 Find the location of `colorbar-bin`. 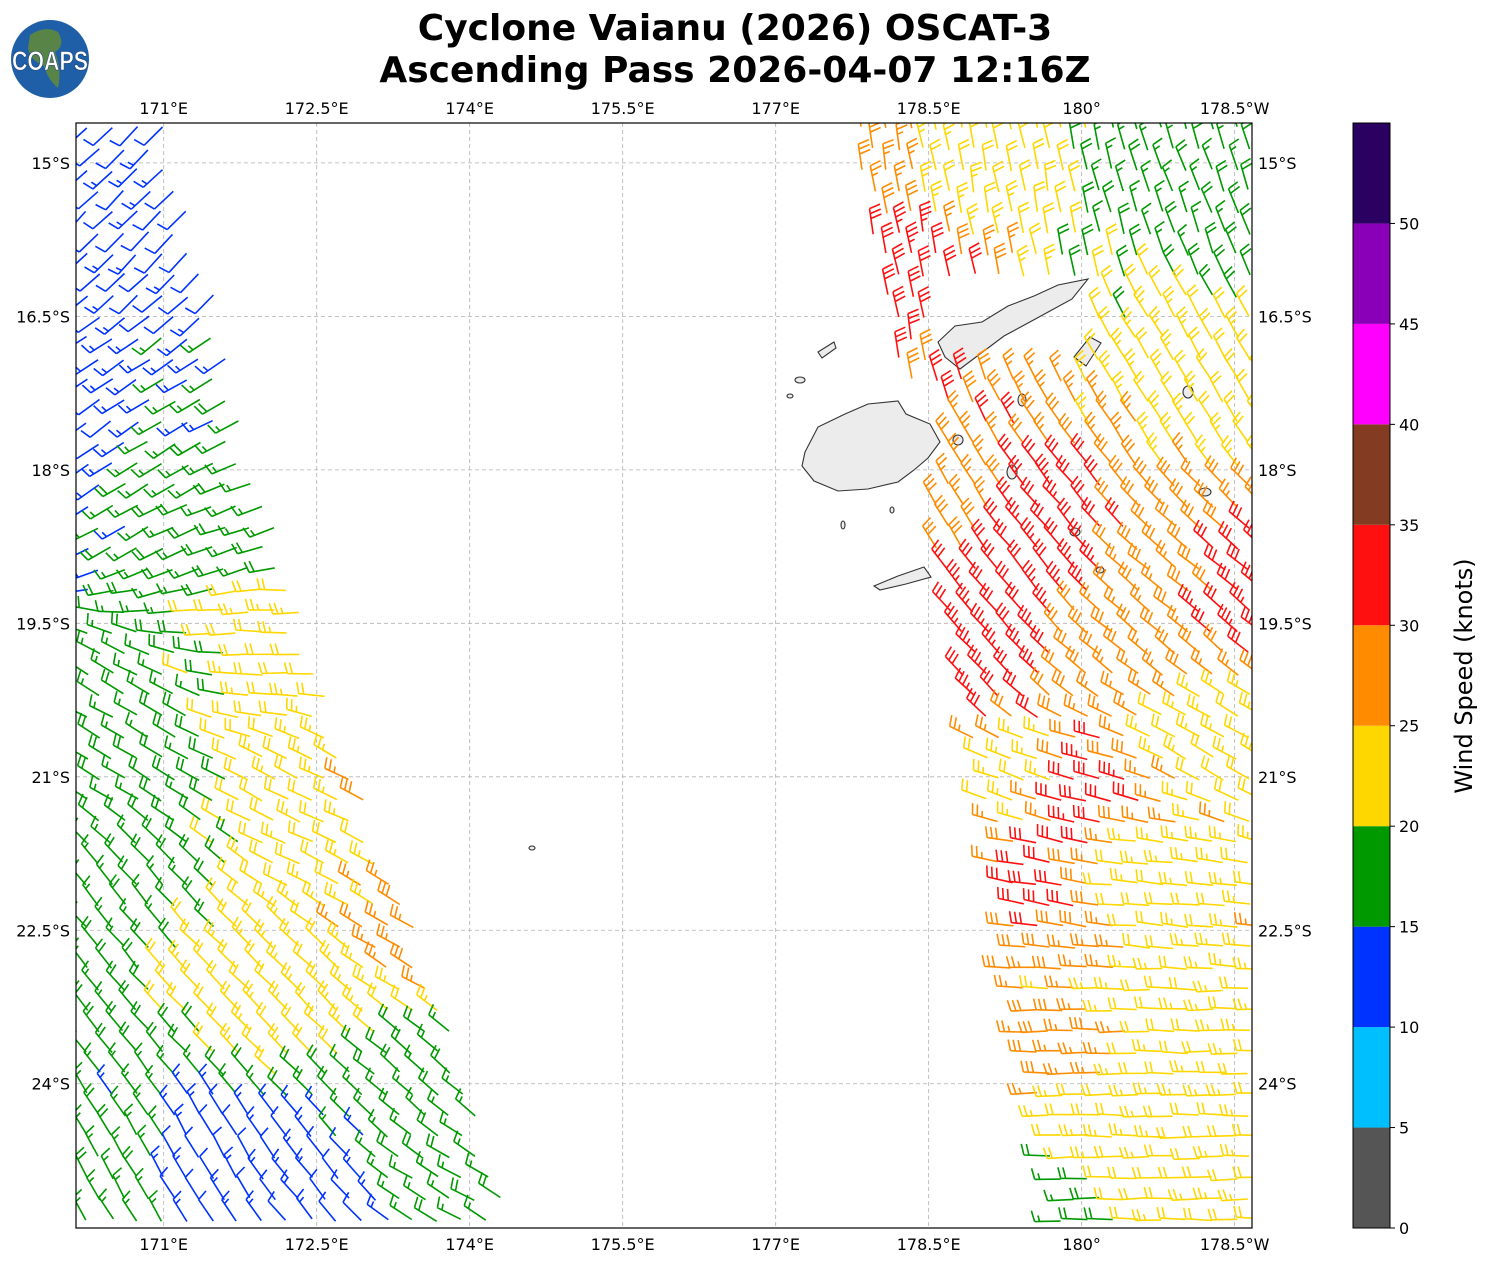

colorbar-bin is located at coordinates (1371, 575).